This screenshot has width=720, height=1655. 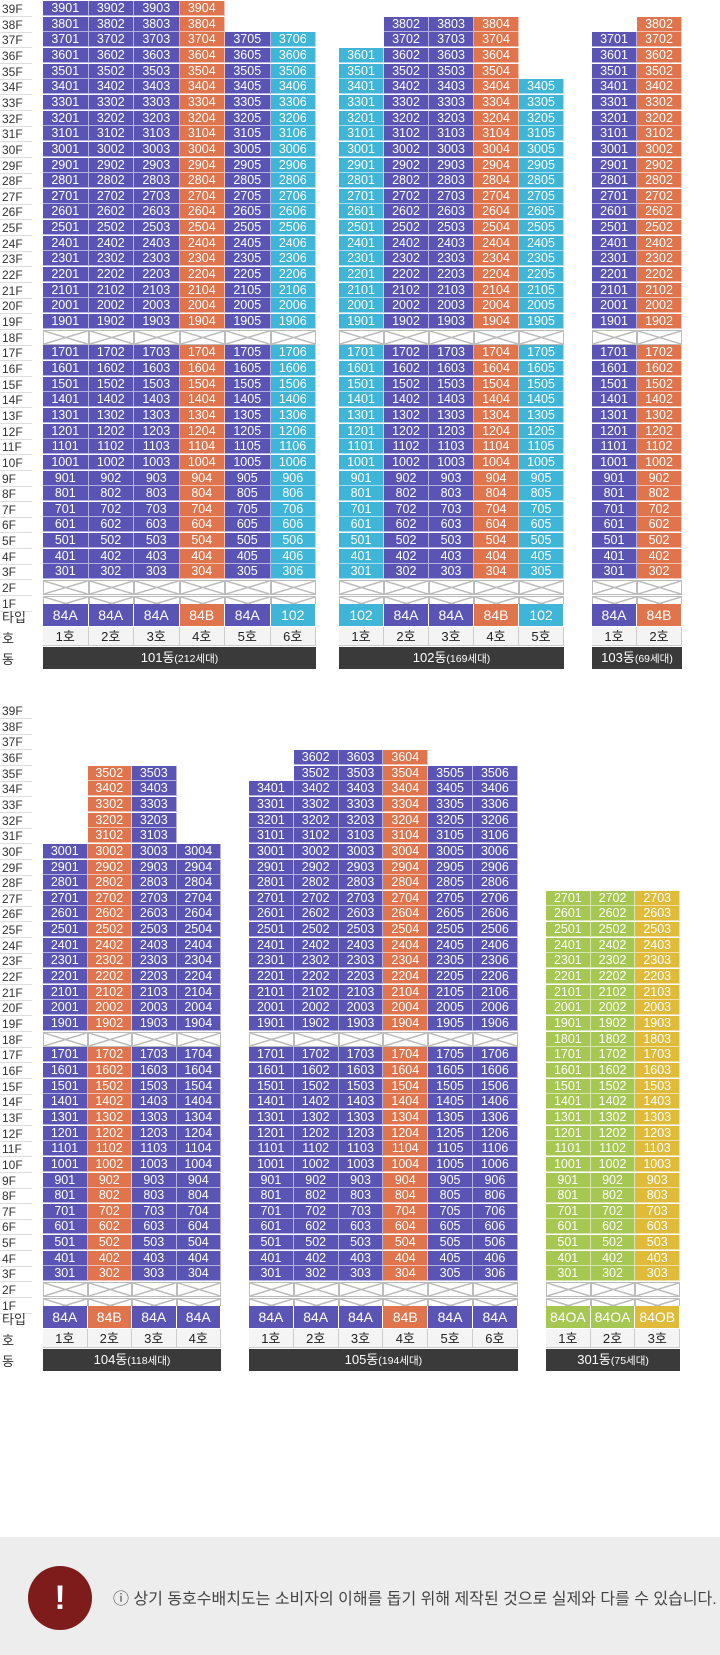 What do you see at coordinates (198, 1055) in the screenshot?
I see `unit-cell: 1704` at bounding box center [198, 1055].